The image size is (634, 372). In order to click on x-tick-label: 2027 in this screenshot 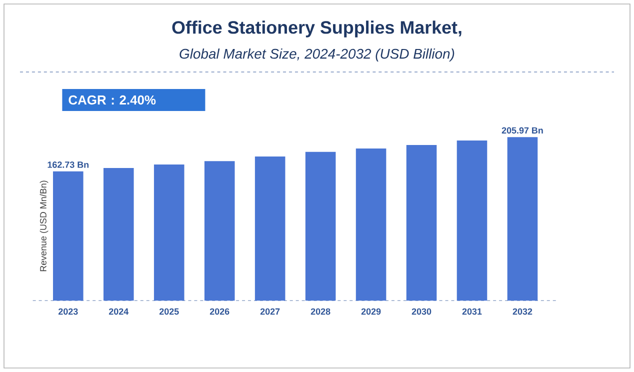, I will do `click(270, 311)`.